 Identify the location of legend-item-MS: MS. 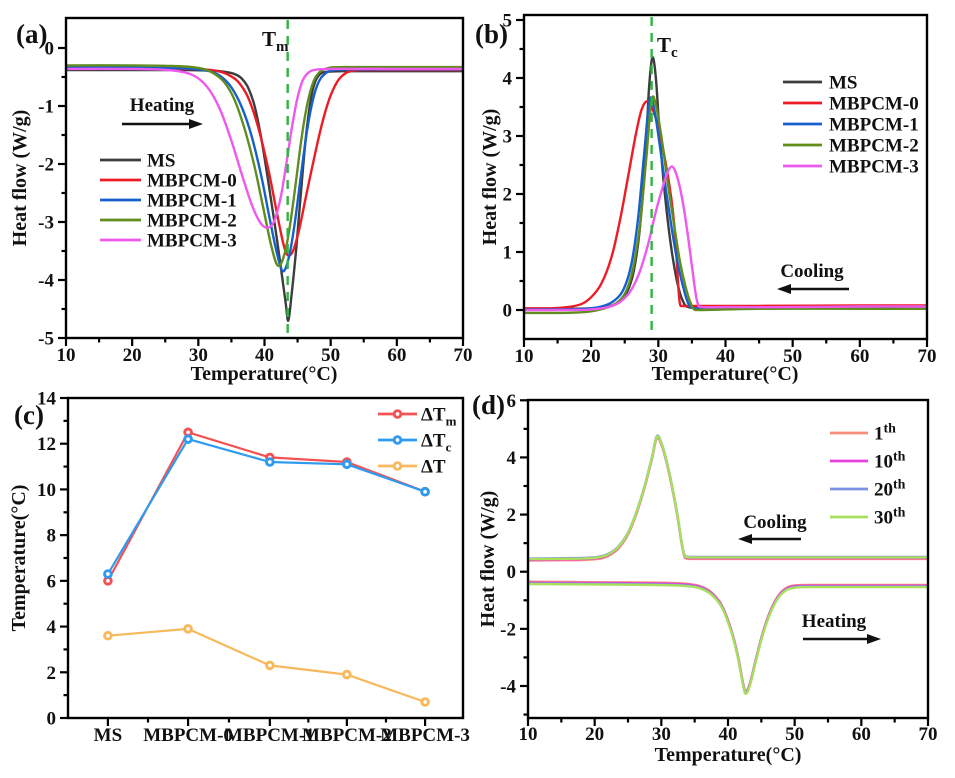
(138, 161).